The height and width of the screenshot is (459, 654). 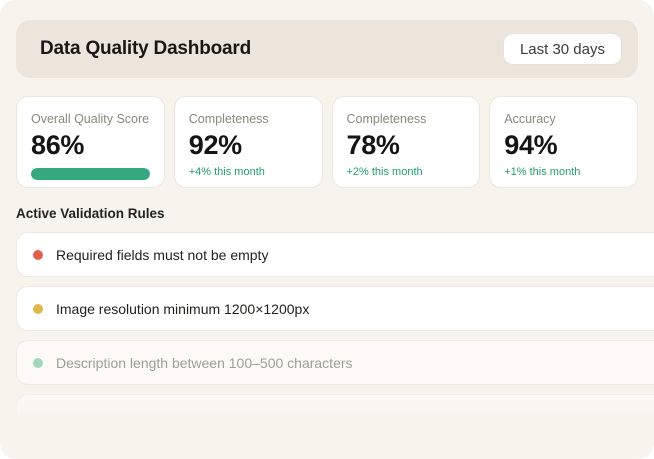 I want to click on rule-label: Image resolution minimum 1200×1200px, so click(x=183, y=308).